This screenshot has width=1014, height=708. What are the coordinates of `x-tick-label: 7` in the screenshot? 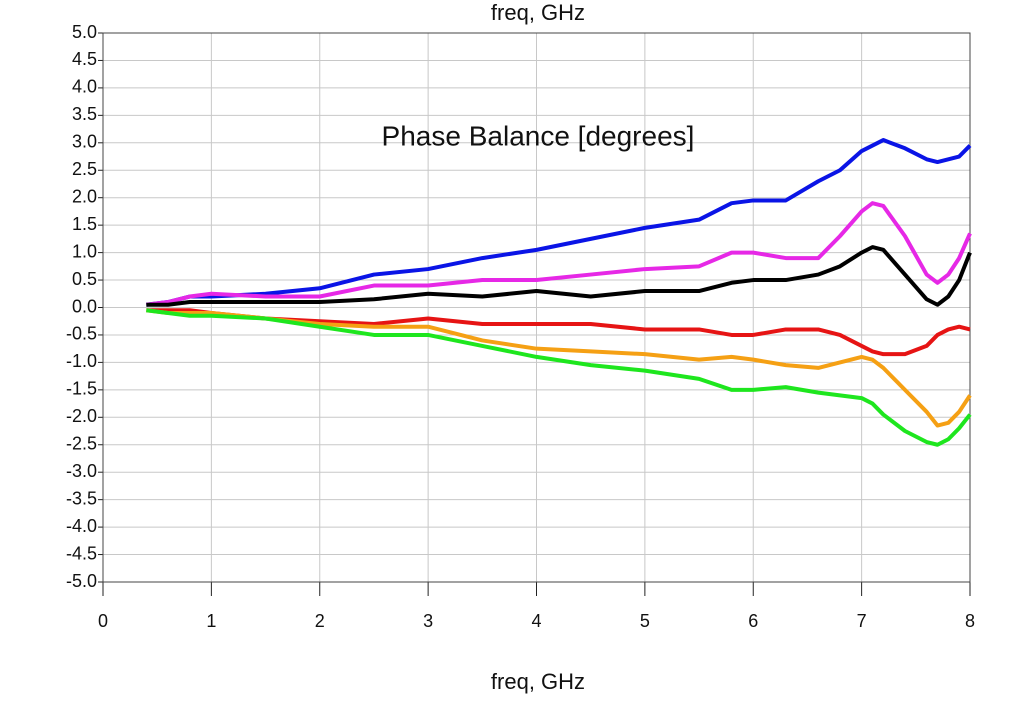 It's located at (862, 621).